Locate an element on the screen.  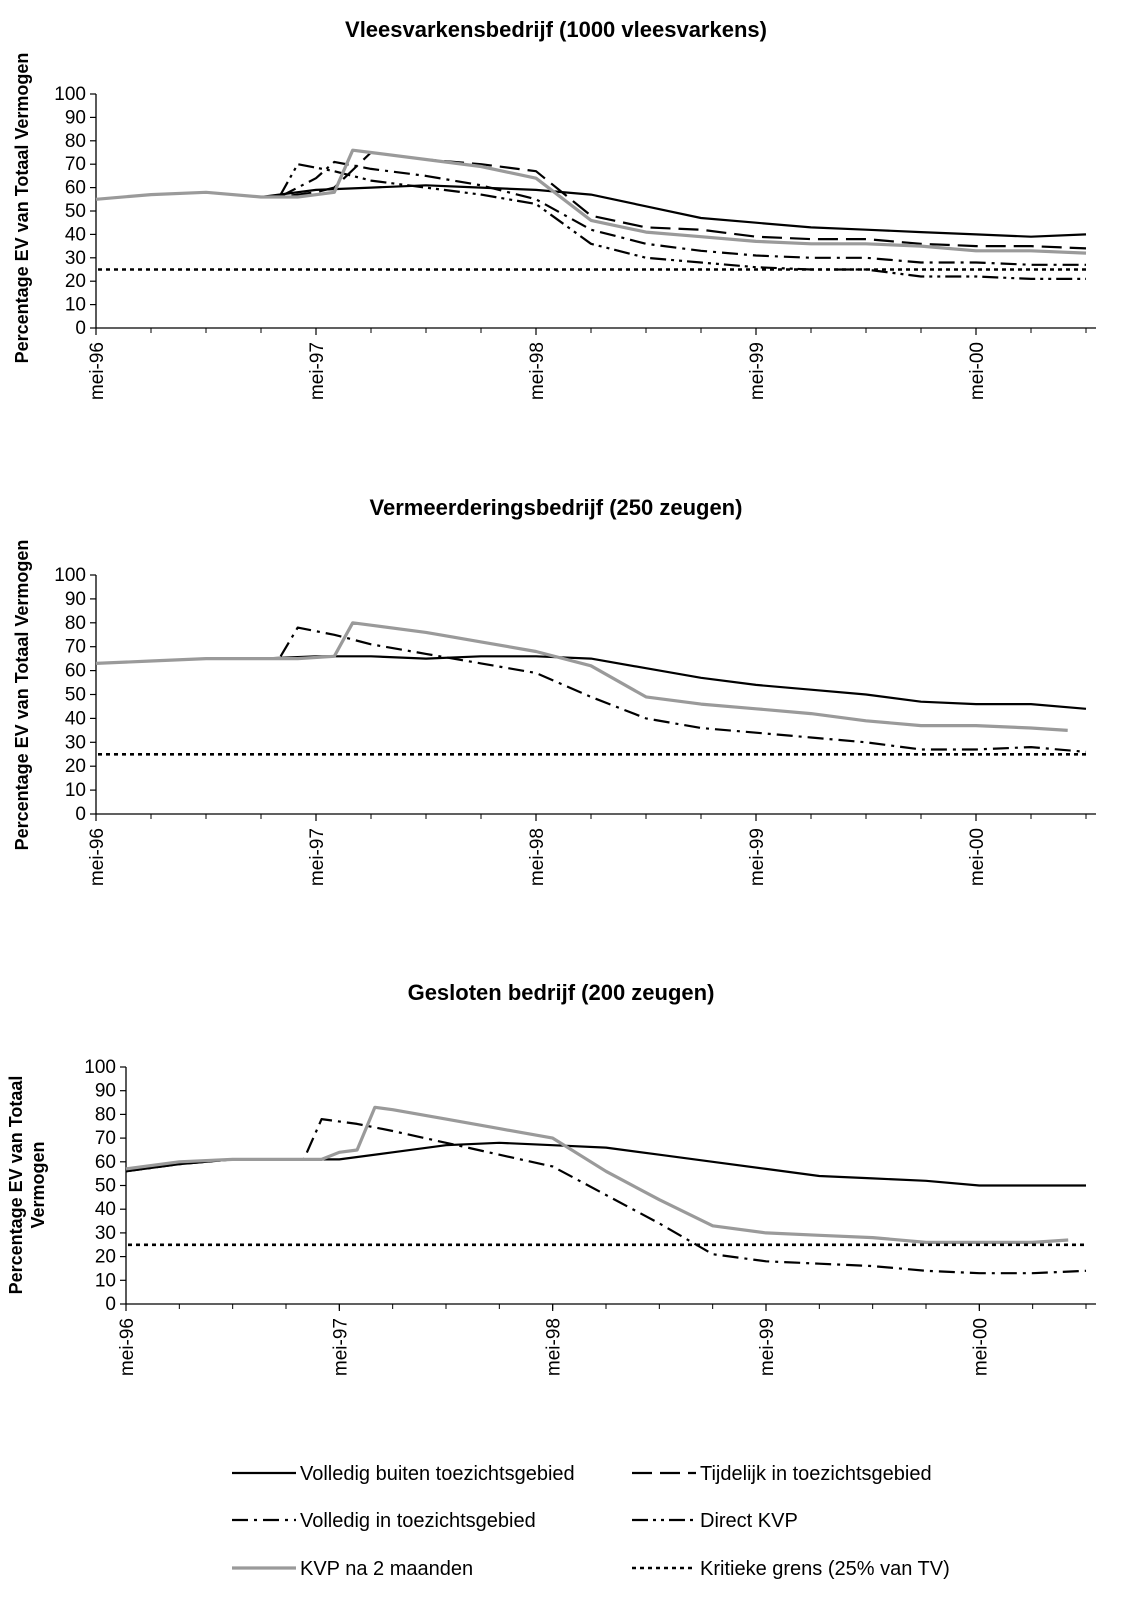
legend-label: Volledig buiten toezichtsgebied is located at coordinates (437, 1474).